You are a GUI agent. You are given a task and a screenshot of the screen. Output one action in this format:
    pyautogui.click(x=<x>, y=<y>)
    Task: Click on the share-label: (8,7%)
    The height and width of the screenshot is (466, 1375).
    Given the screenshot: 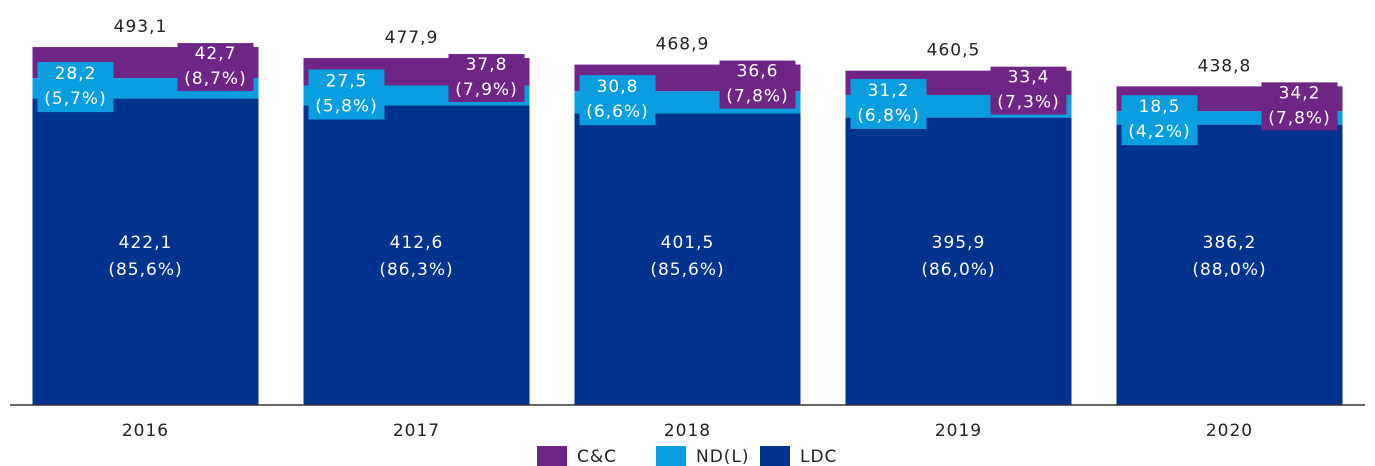 What is the action you would take?
    pyautogui.click(x=215, y=79)
    